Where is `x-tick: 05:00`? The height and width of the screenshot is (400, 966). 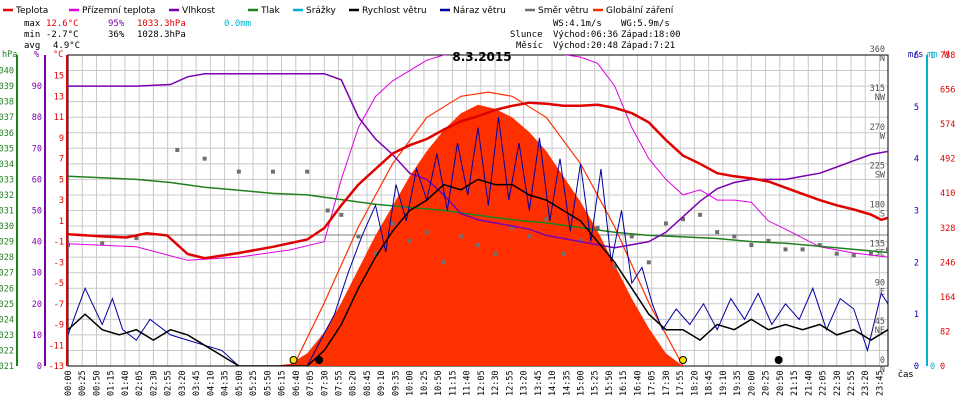
x-tick: 05:00 is located at coordinates (240, 383).